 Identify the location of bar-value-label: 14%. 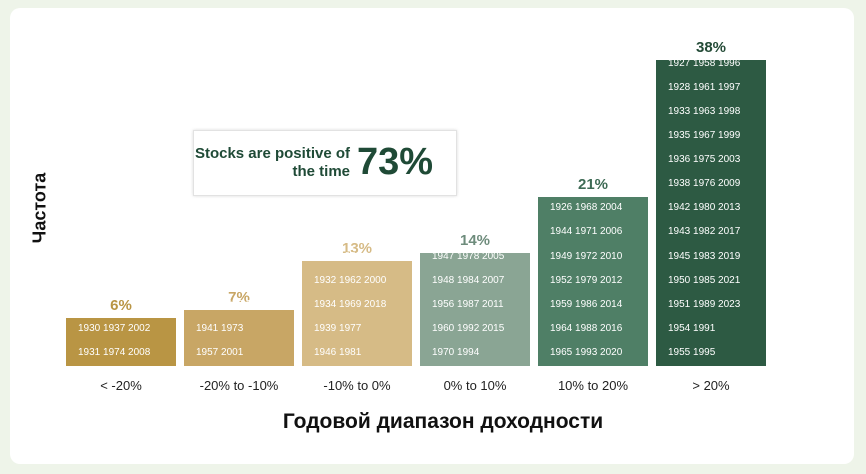
(475, 241).